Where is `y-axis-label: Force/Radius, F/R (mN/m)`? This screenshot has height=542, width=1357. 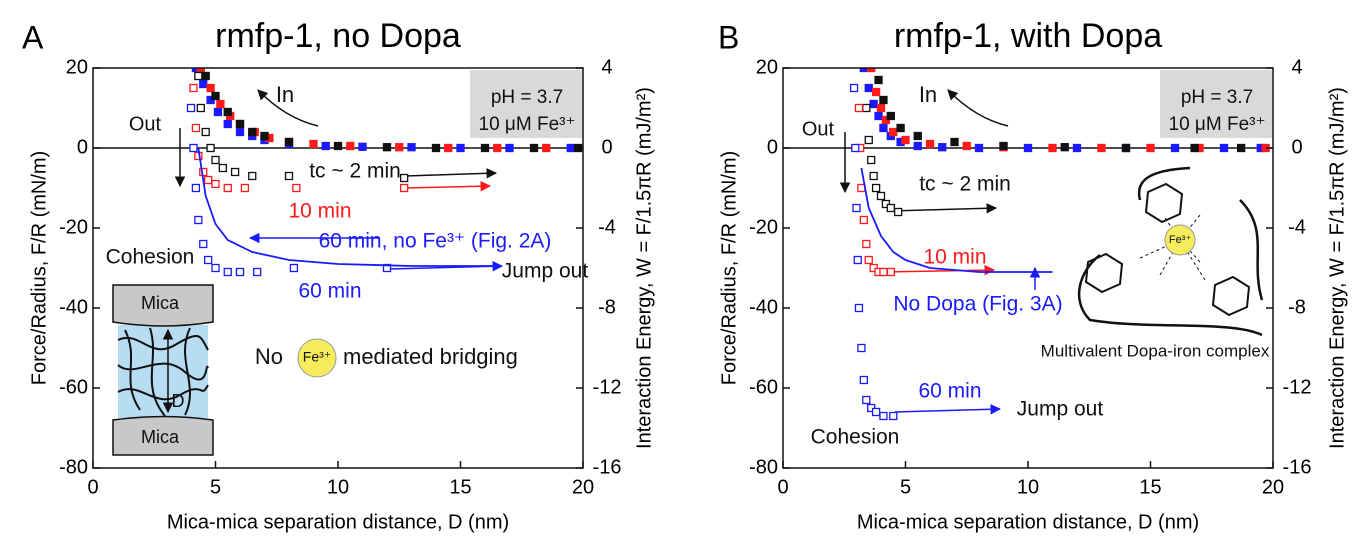
y-axis-label: Force/Radius, F/R (mN/m) is located at coordinates (39, 268).